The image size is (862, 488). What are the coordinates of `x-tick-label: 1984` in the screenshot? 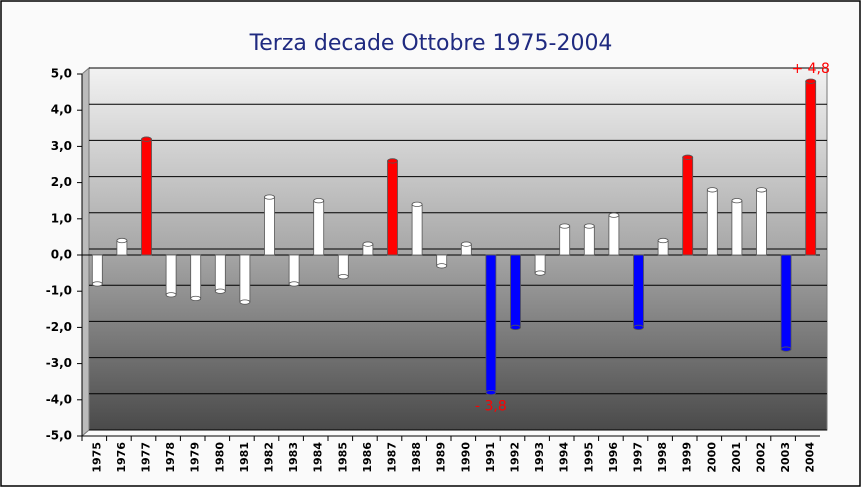 It's located at (318, 457).